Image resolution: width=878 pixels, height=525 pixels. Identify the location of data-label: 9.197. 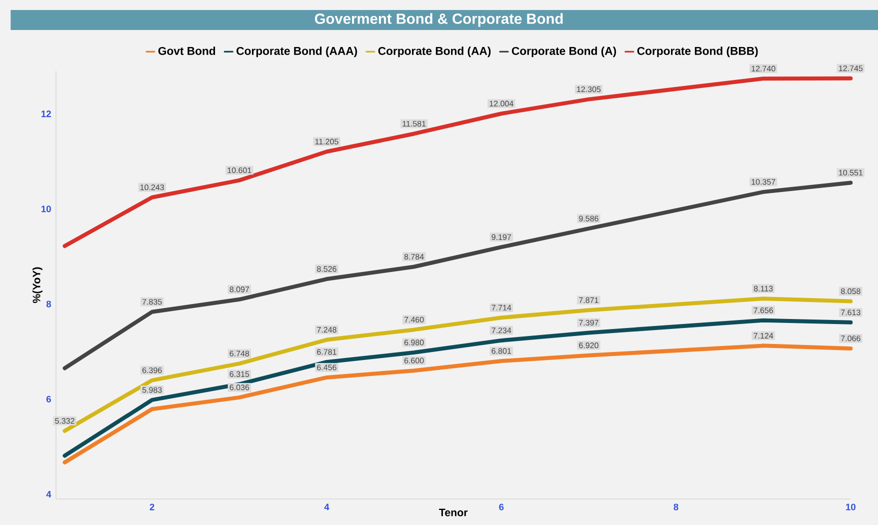
(501, 237).